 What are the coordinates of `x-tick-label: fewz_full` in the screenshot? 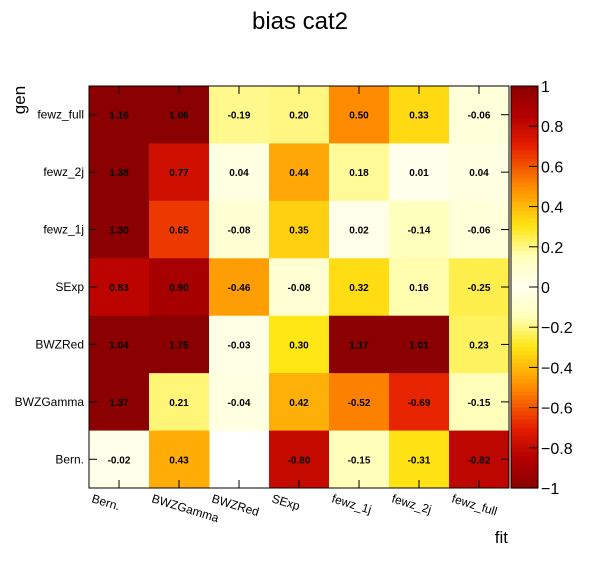 It's located at (474, 504).